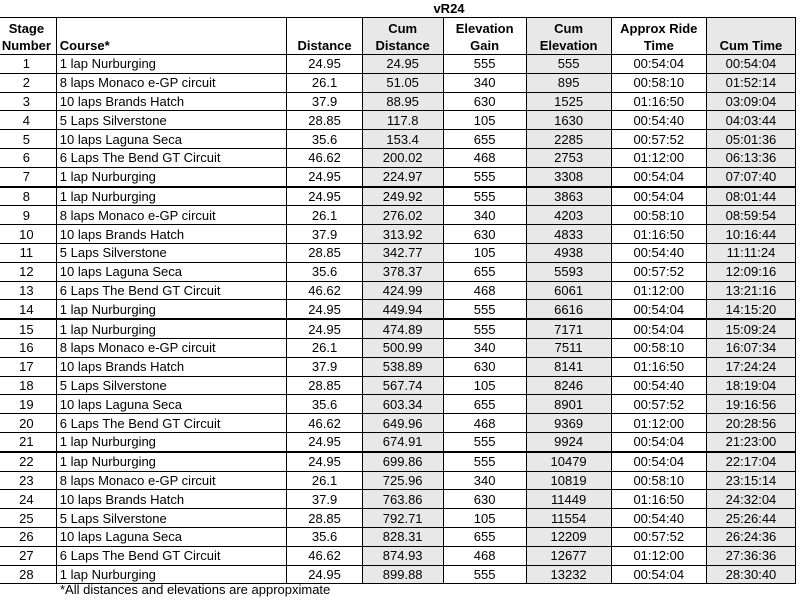  I want to click on cell-cum-elevation: 4203, so click(568, 215).